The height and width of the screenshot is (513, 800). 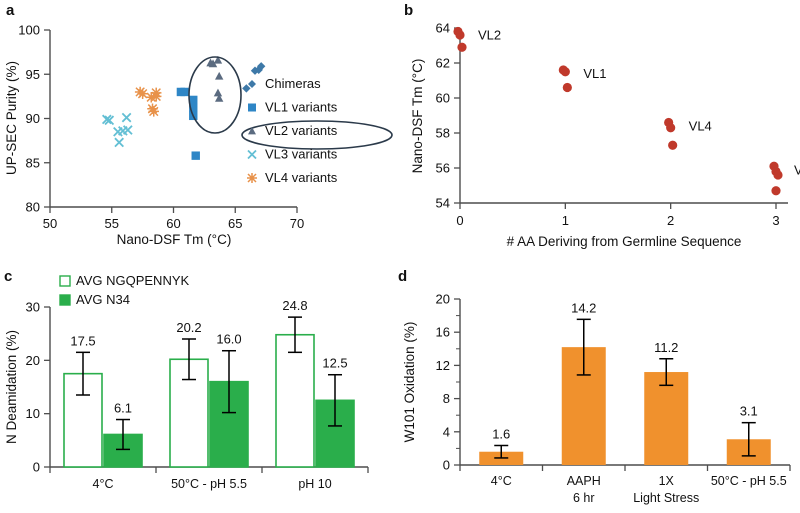 I want to click on bar-value-label: 1.6, so click(x=501, y=433).